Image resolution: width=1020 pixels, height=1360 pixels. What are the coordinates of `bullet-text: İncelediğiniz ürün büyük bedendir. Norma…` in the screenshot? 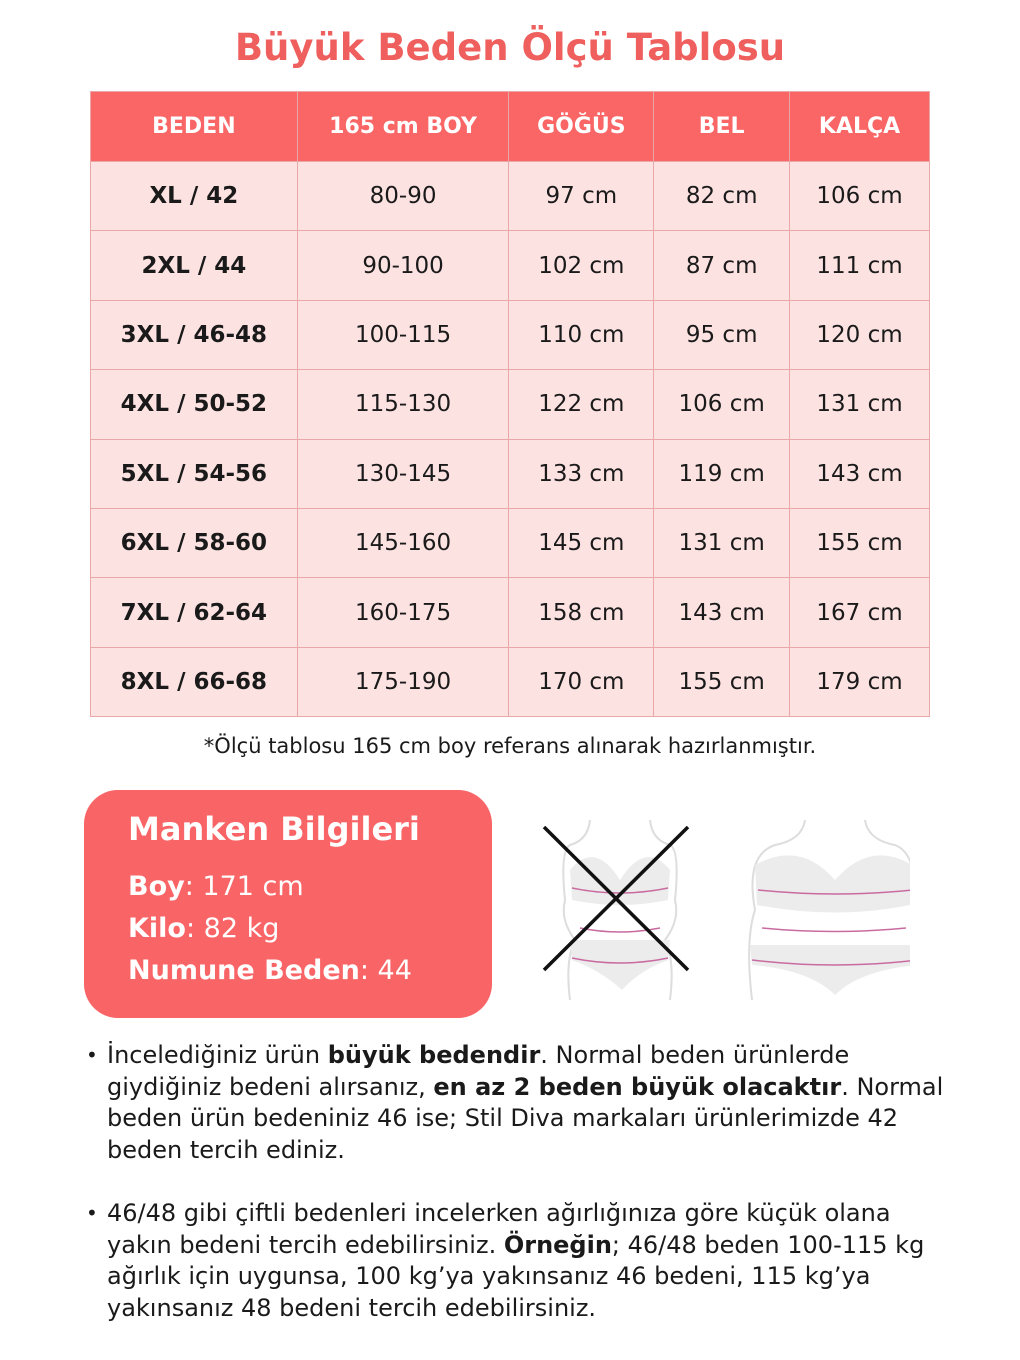 It's located at (526, 1103).